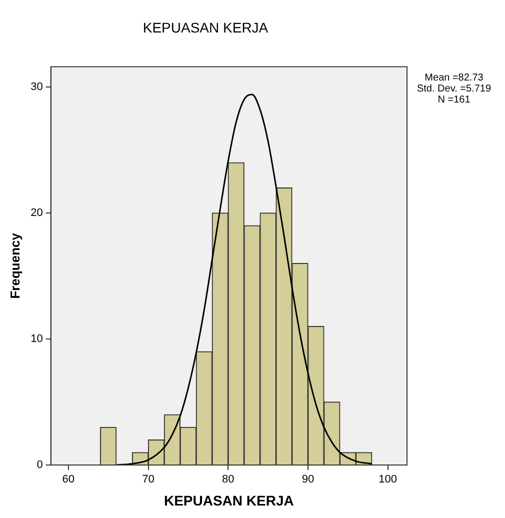 Image resolution: width=505 pixels, height=518 pixels. I want to click on x-tick-label: 80, so click(228, 480).